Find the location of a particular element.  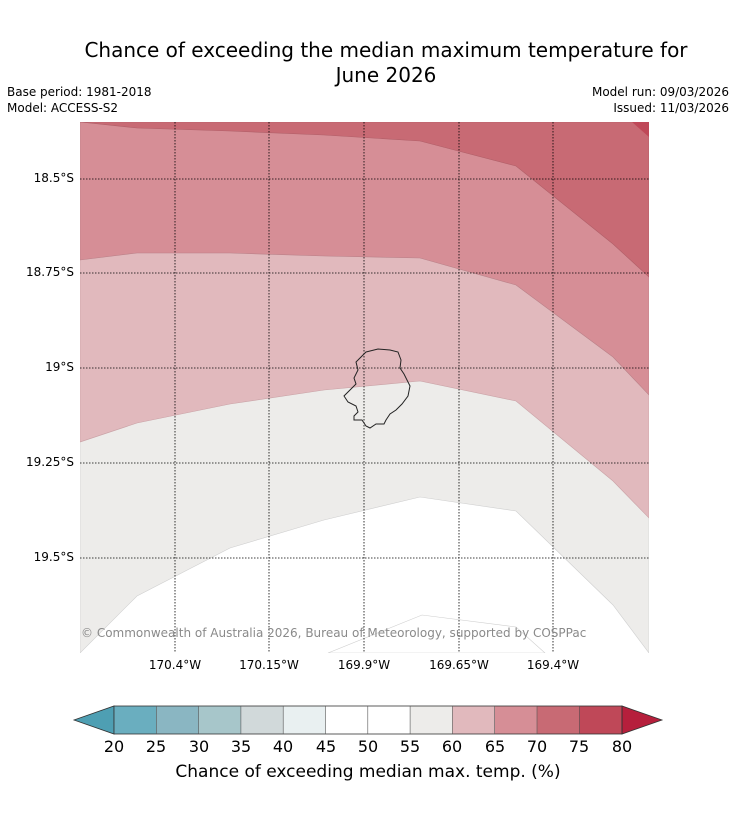

lon-label: 170.15°W is located at coordinates (269, 665).